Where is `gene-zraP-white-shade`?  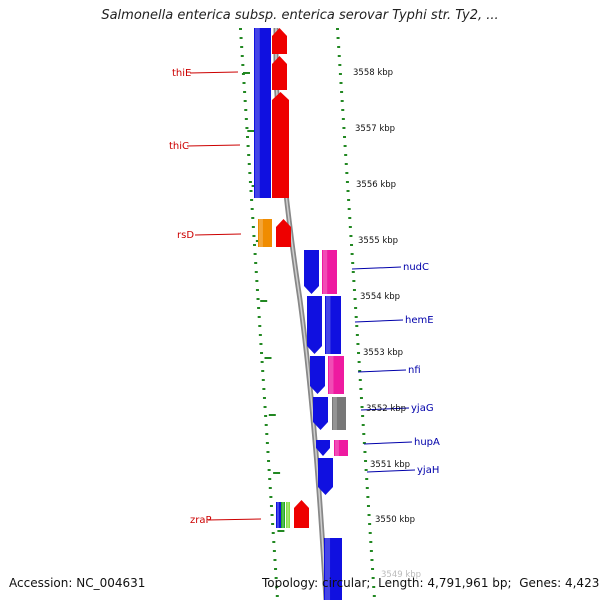
gene-zraP-white-shade is located at coordinates (292, 515).